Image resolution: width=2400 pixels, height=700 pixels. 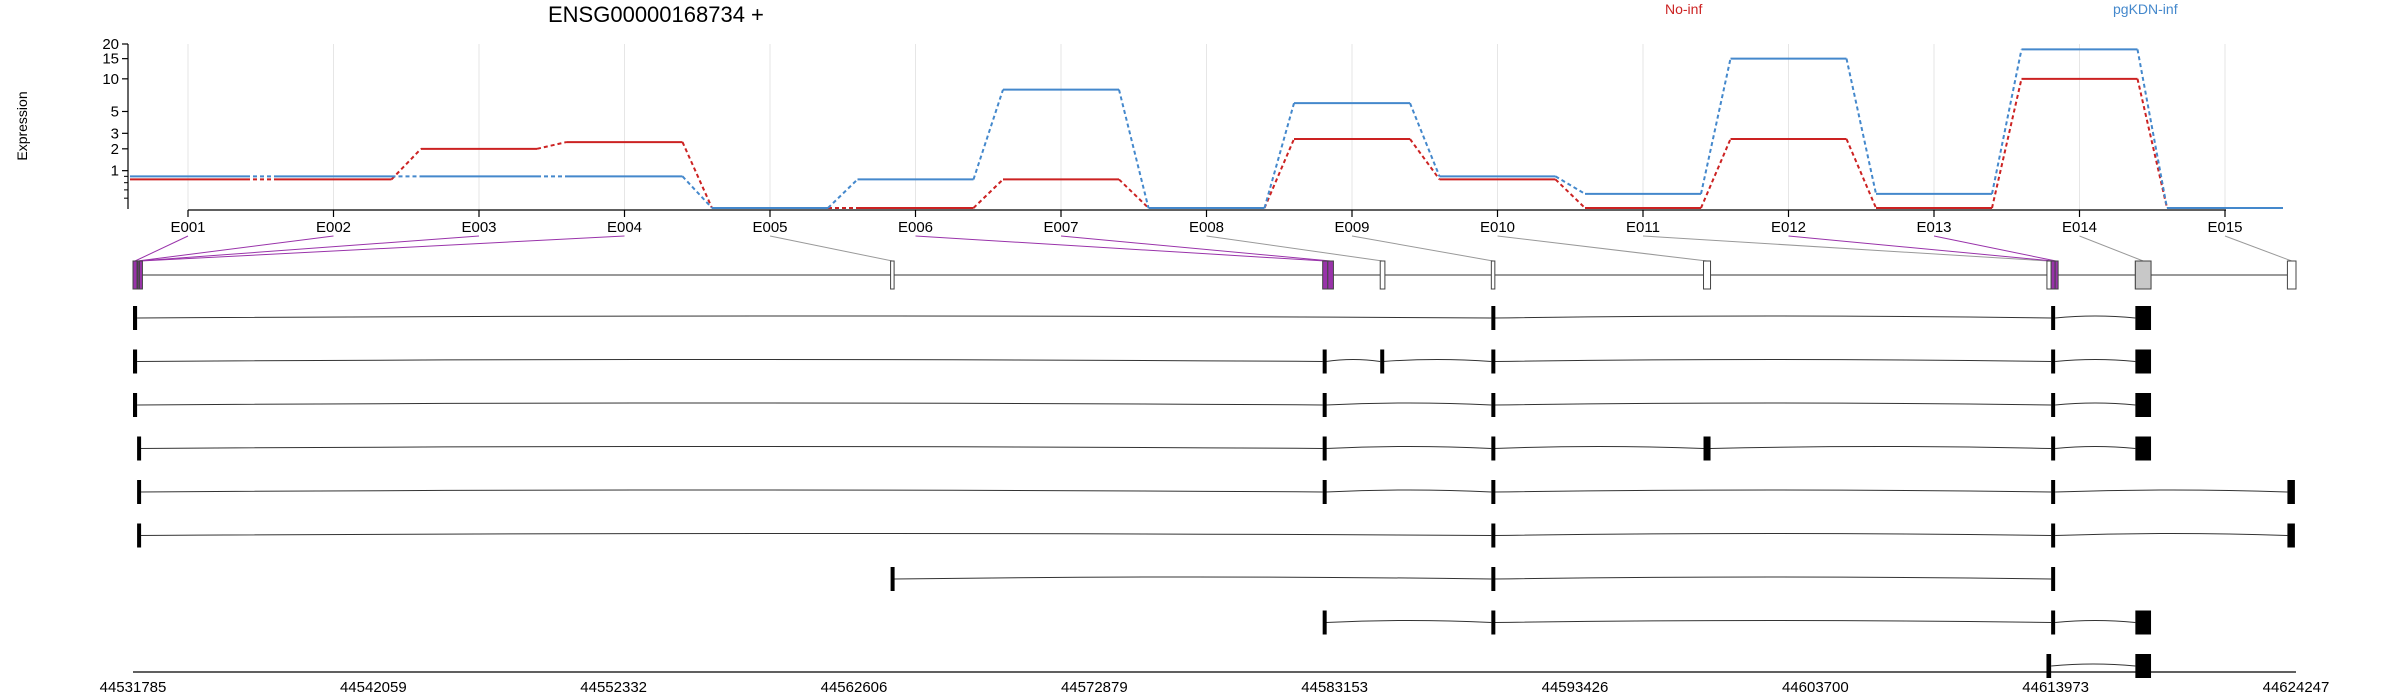 What do you see at coordinates (769, 227) in the screenshot?
I see `x-tick-label-e005: E005` at bounding box center [769, 227].